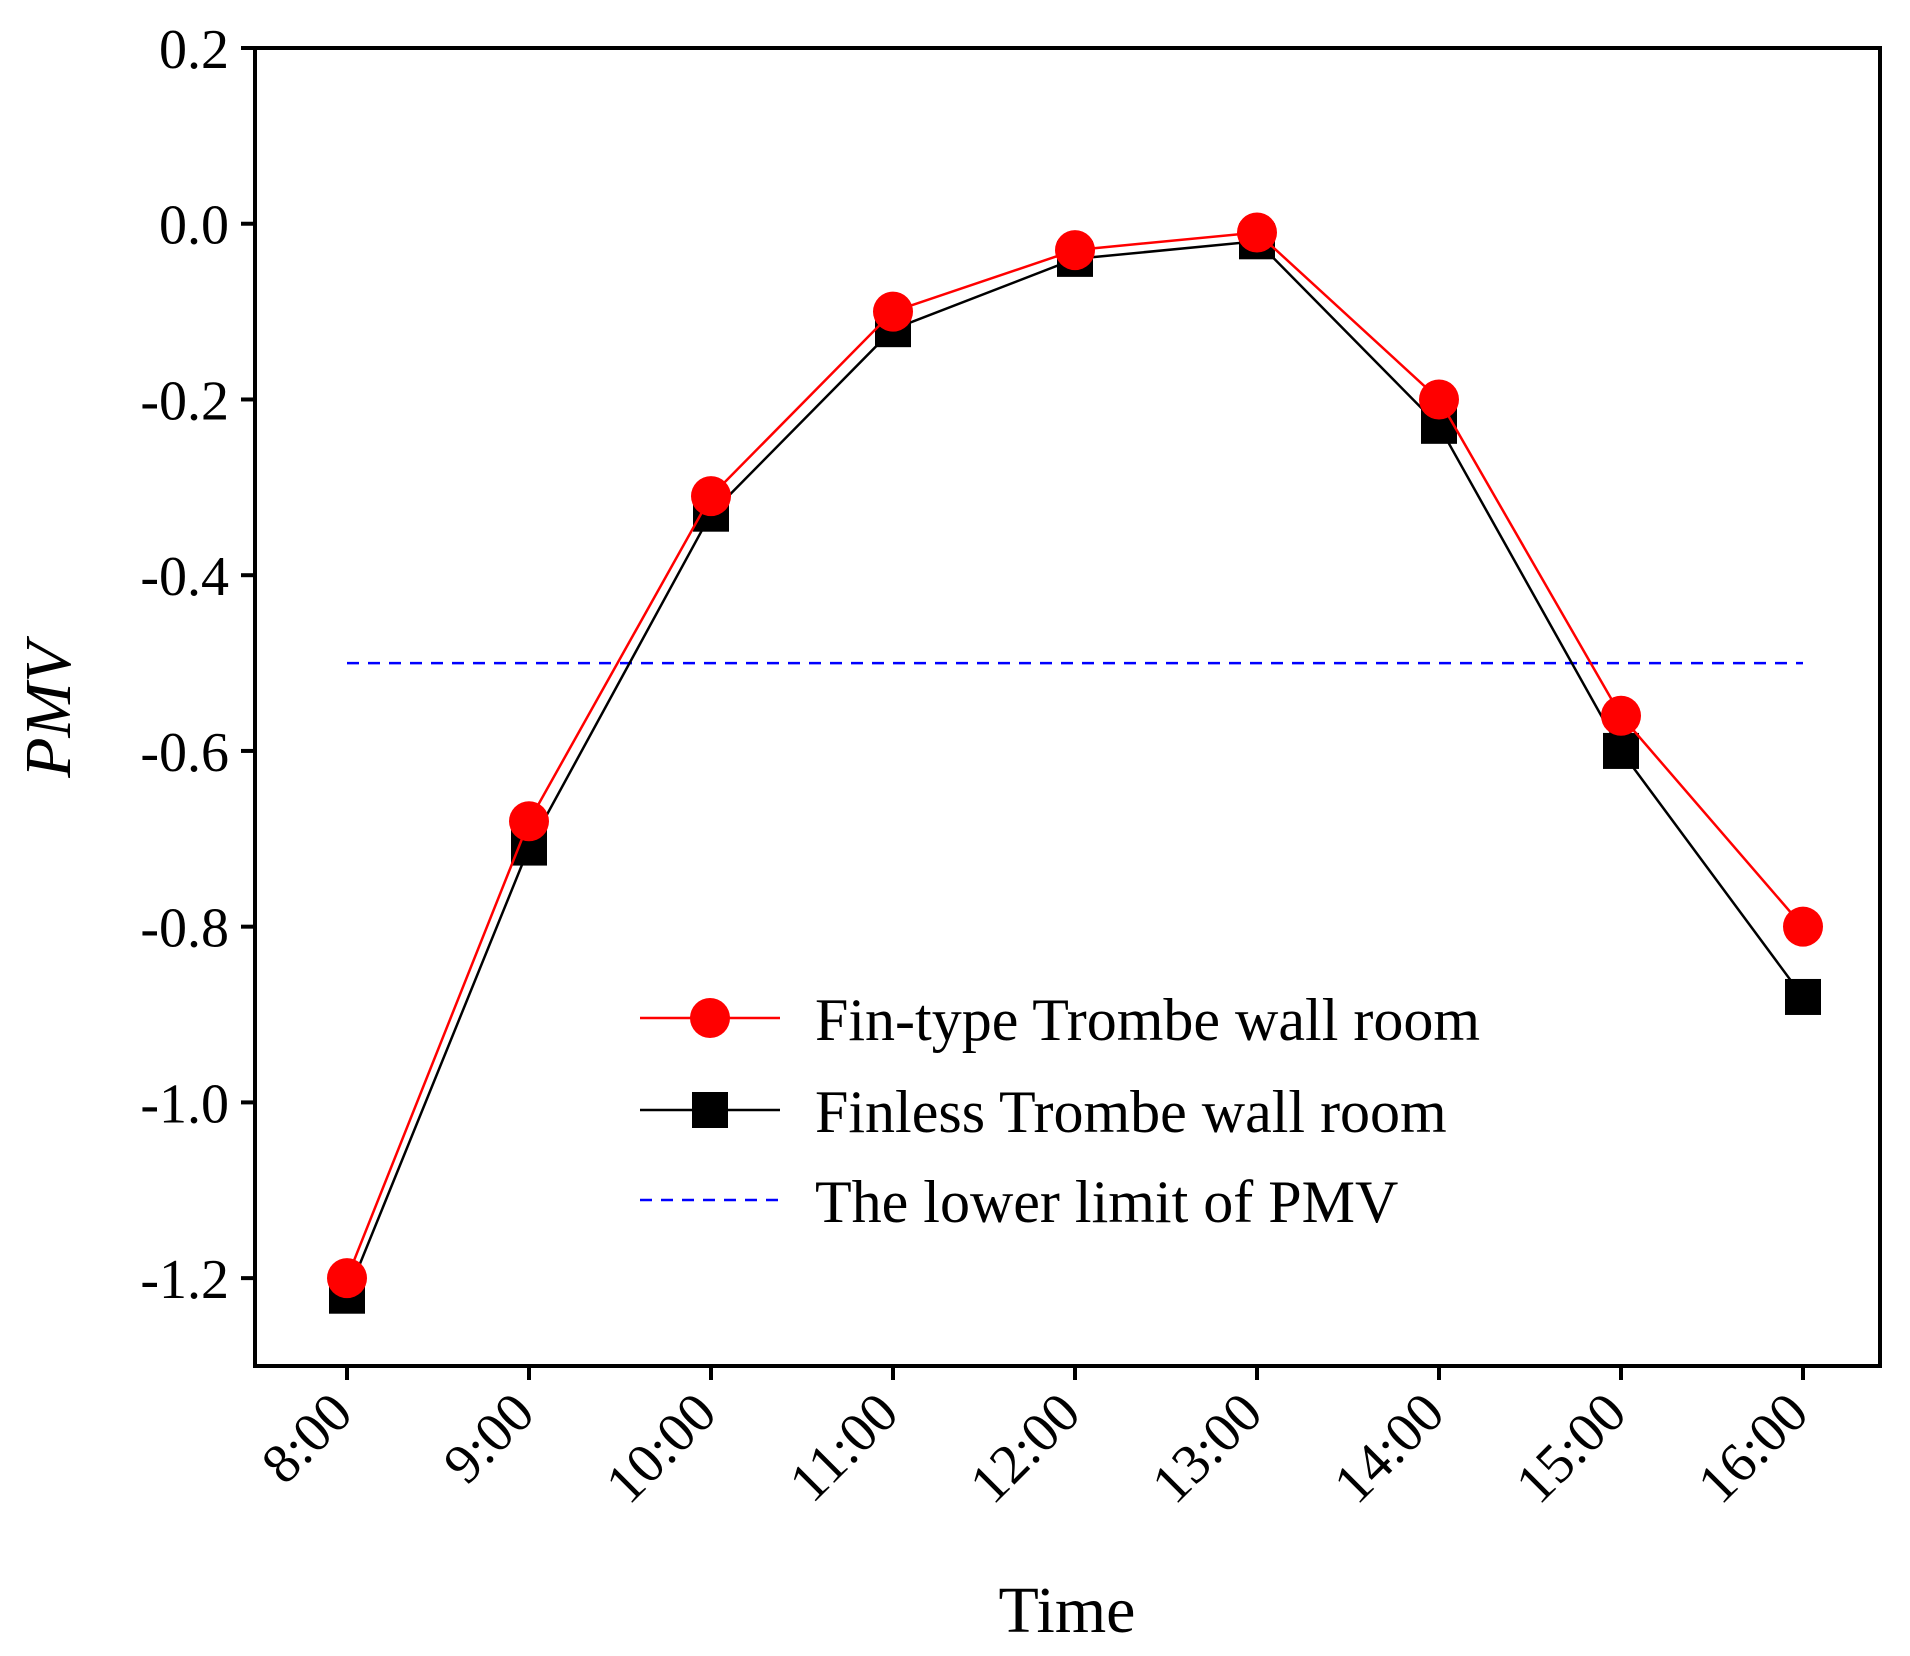 Image resolution: width=1910 pixels, height=1656 pixels. I want to click on x-tick-label: 10:00, so click(661, 1448).